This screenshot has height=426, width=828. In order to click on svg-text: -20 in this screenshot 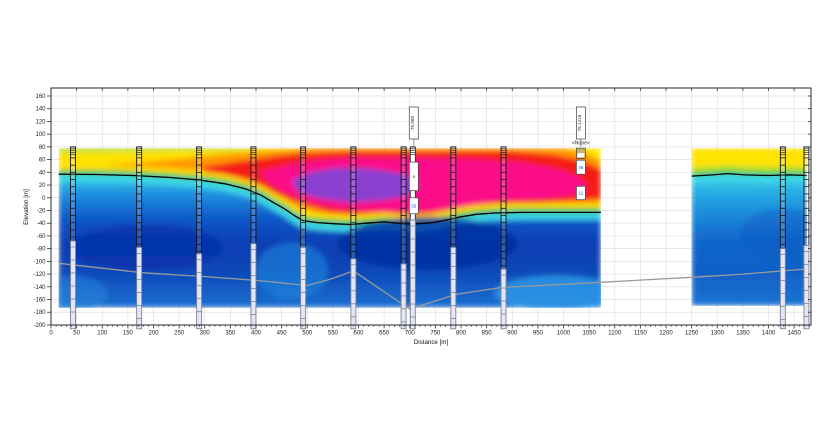, I will do `click(41, 212)`.